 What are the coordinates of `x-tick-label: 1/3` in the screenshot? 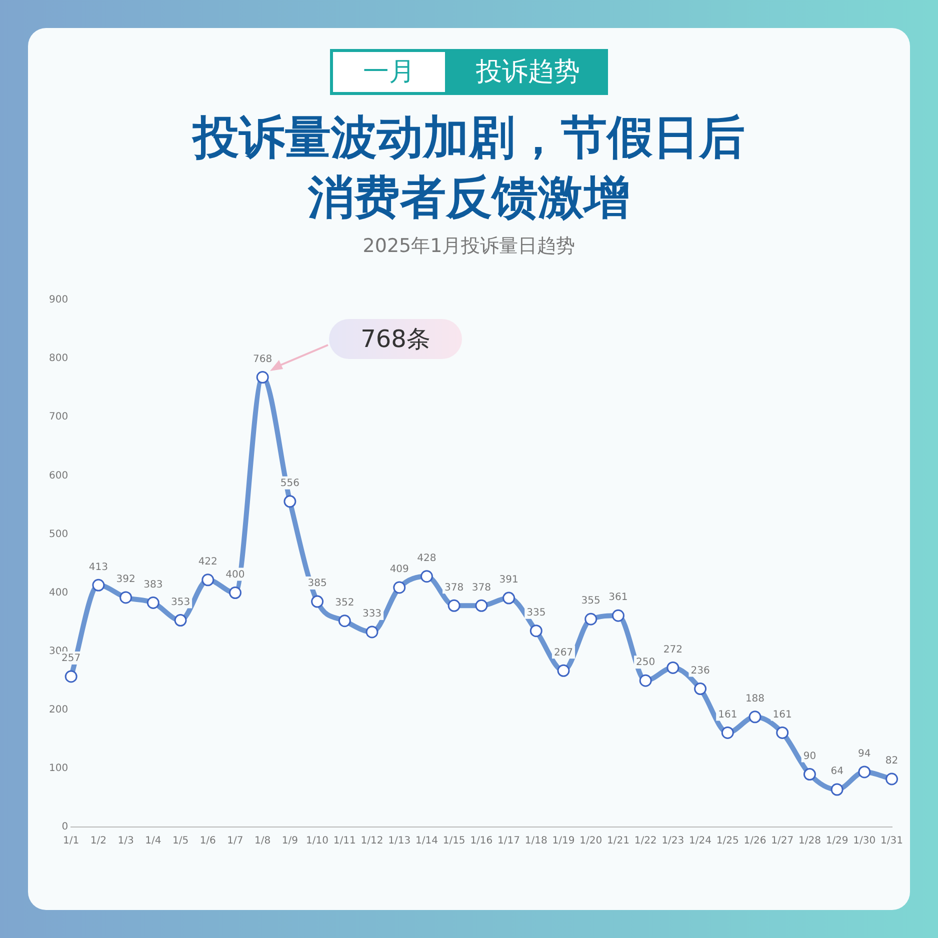 It's located at (126, 841).